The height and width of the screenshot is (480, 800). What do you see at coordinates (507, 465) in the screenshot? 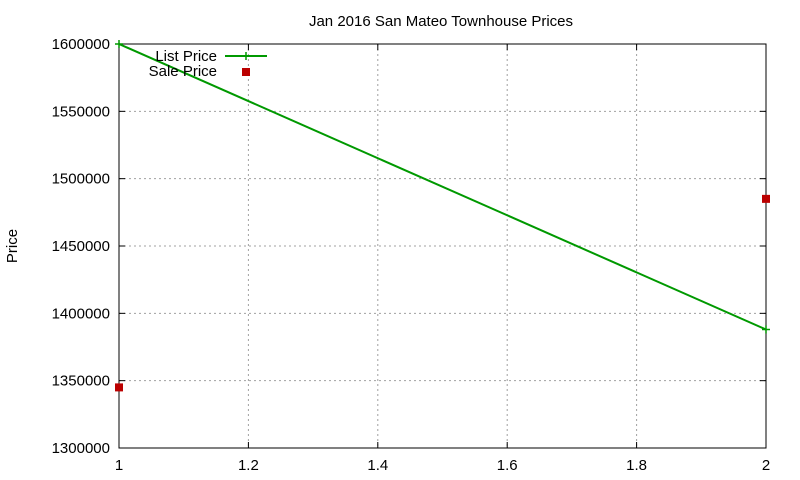
I see `x-tick-label: 1.6` at bounding box center [507, 465].